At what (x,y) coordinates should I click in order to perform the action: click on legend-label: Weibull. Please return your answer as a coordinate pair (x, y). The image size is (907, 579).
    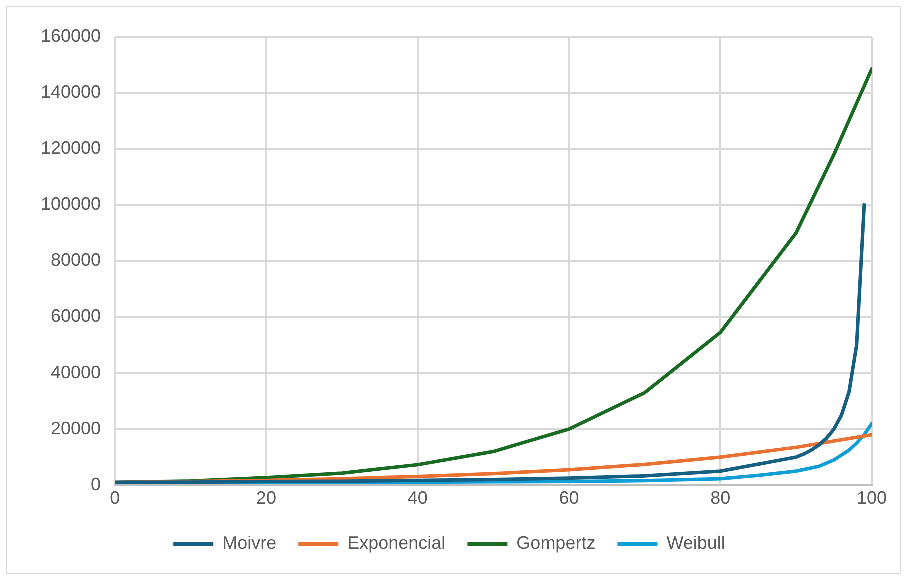
    Looking at the image, I should click on (696, 542).